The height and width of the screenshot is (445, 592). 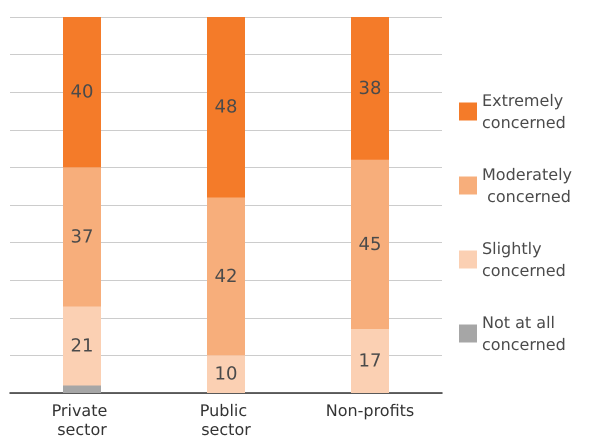 I want to click on data-label: 38, so click(x=370, y=88).